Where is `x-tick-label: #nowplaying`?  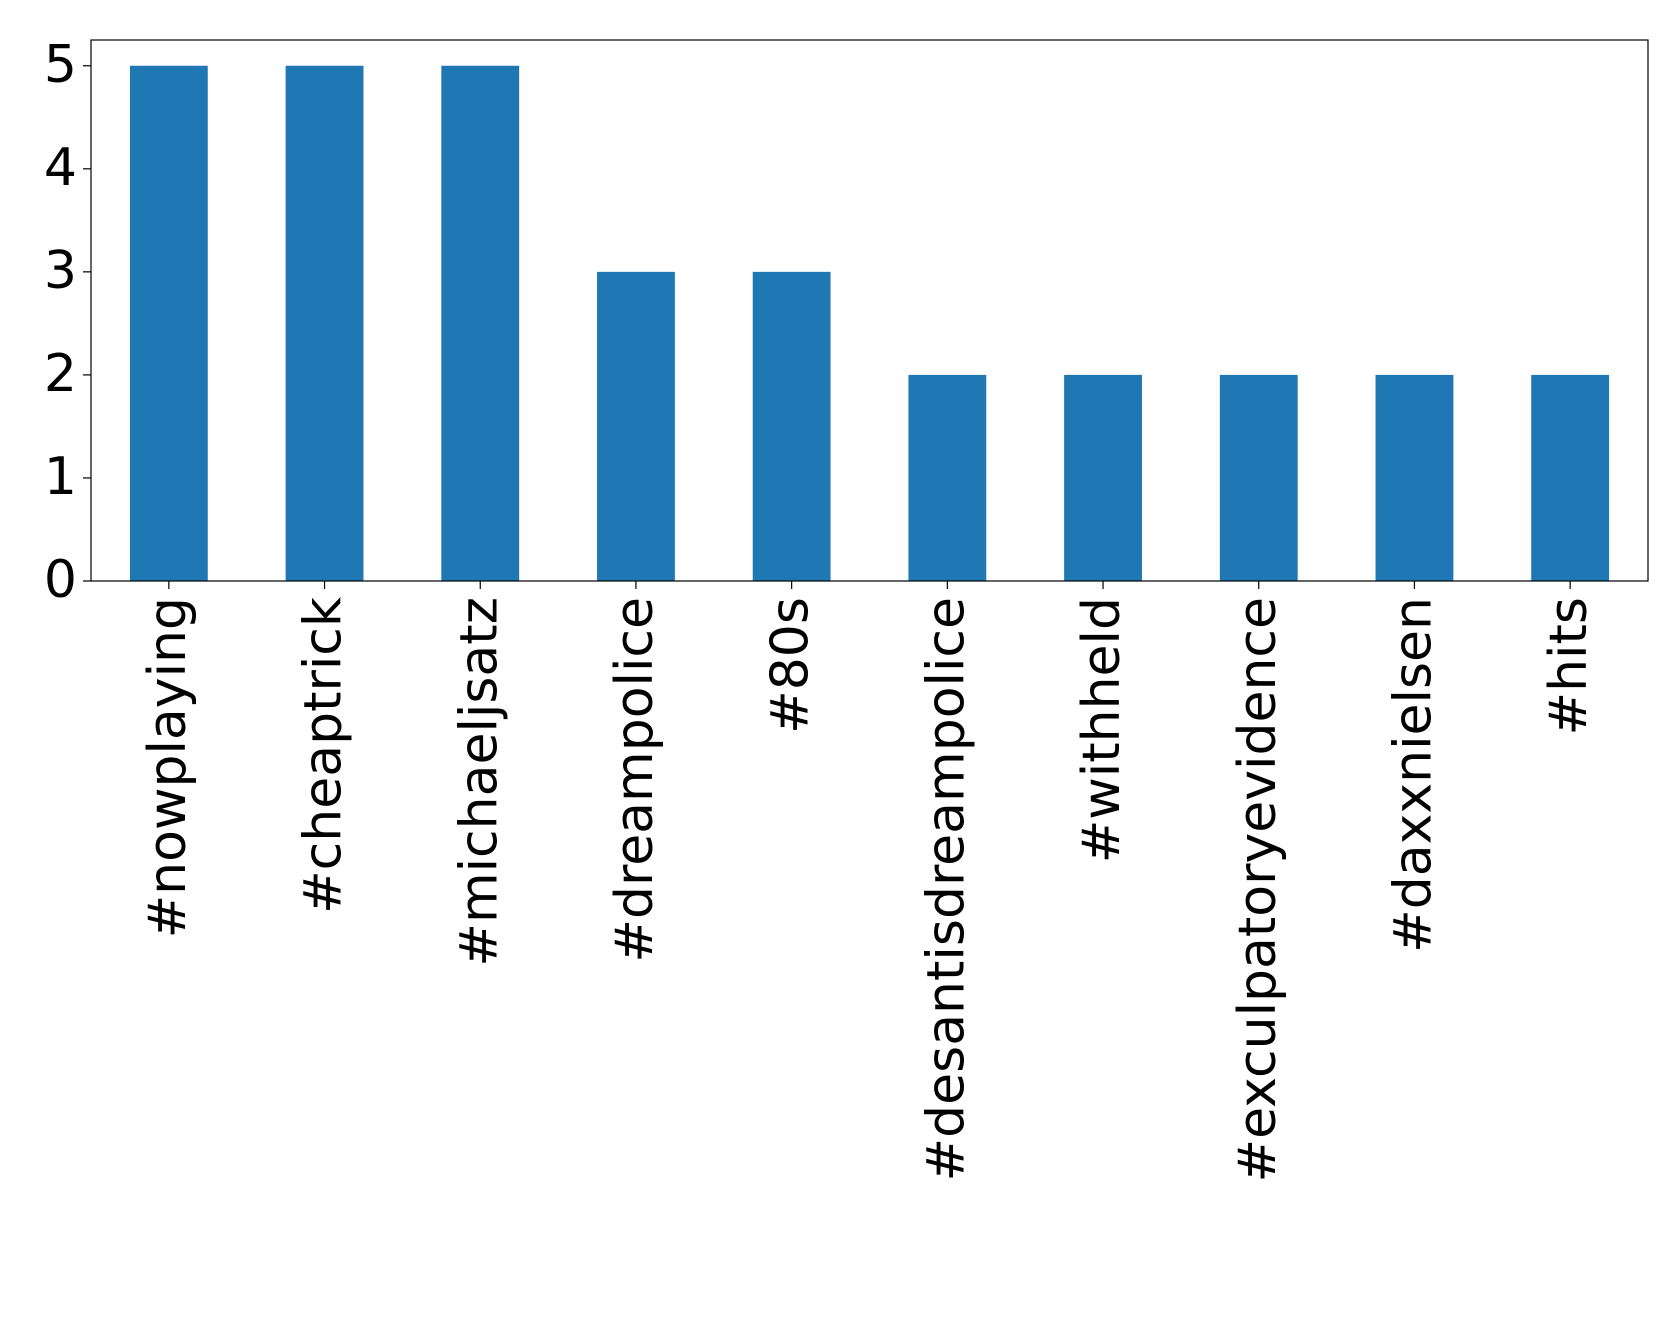
x-tick-label: #nowplaying is located at coordinates (168, 767).